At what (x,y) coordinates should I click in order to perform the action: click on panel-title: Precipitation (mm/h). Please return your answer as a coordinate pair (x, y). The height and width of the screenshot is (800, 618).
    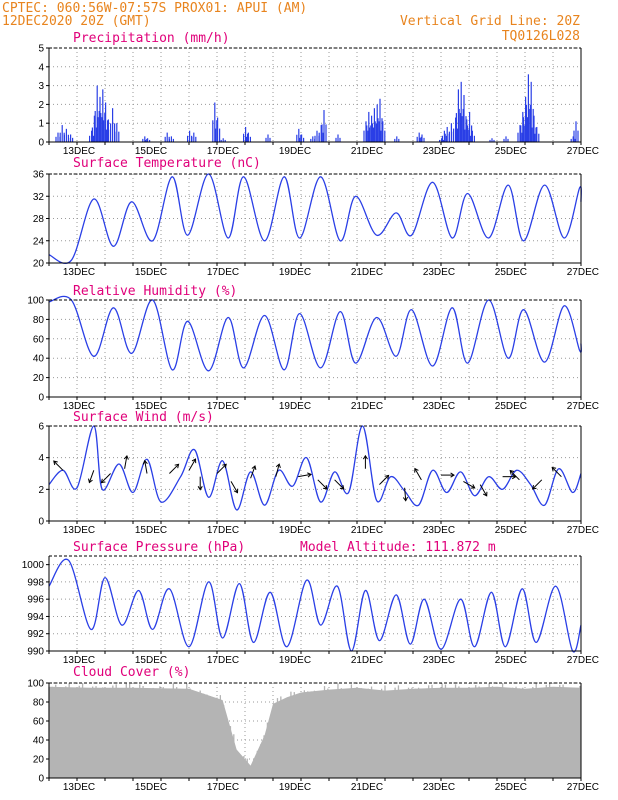
    Looking at the image, I should click on (151, 38).